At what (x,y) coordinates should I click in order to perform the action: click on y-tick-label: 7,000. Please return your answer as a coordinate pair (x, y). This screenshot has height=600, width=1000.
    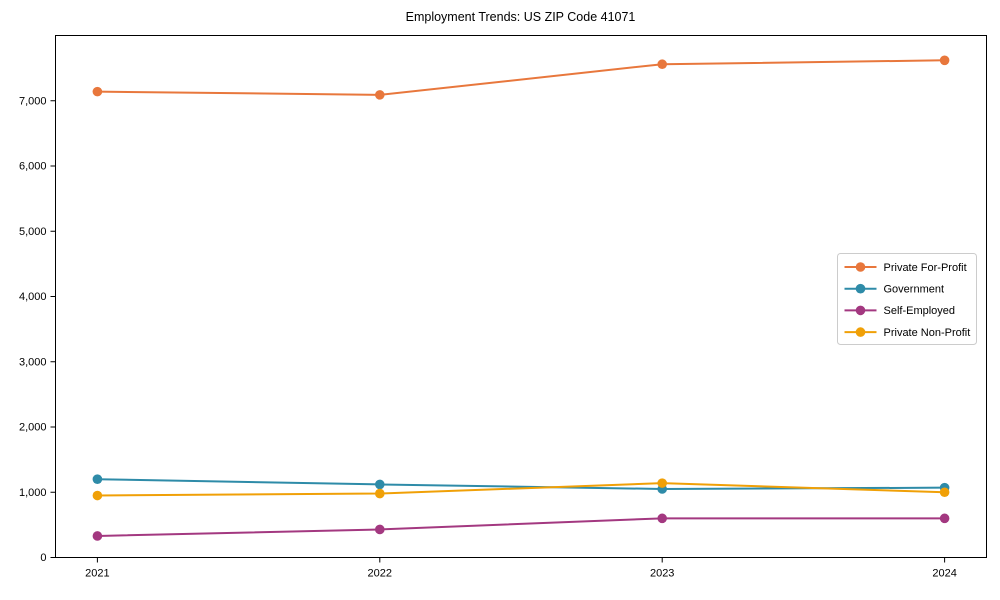
    Looking at the image, I should click on (33, 101).